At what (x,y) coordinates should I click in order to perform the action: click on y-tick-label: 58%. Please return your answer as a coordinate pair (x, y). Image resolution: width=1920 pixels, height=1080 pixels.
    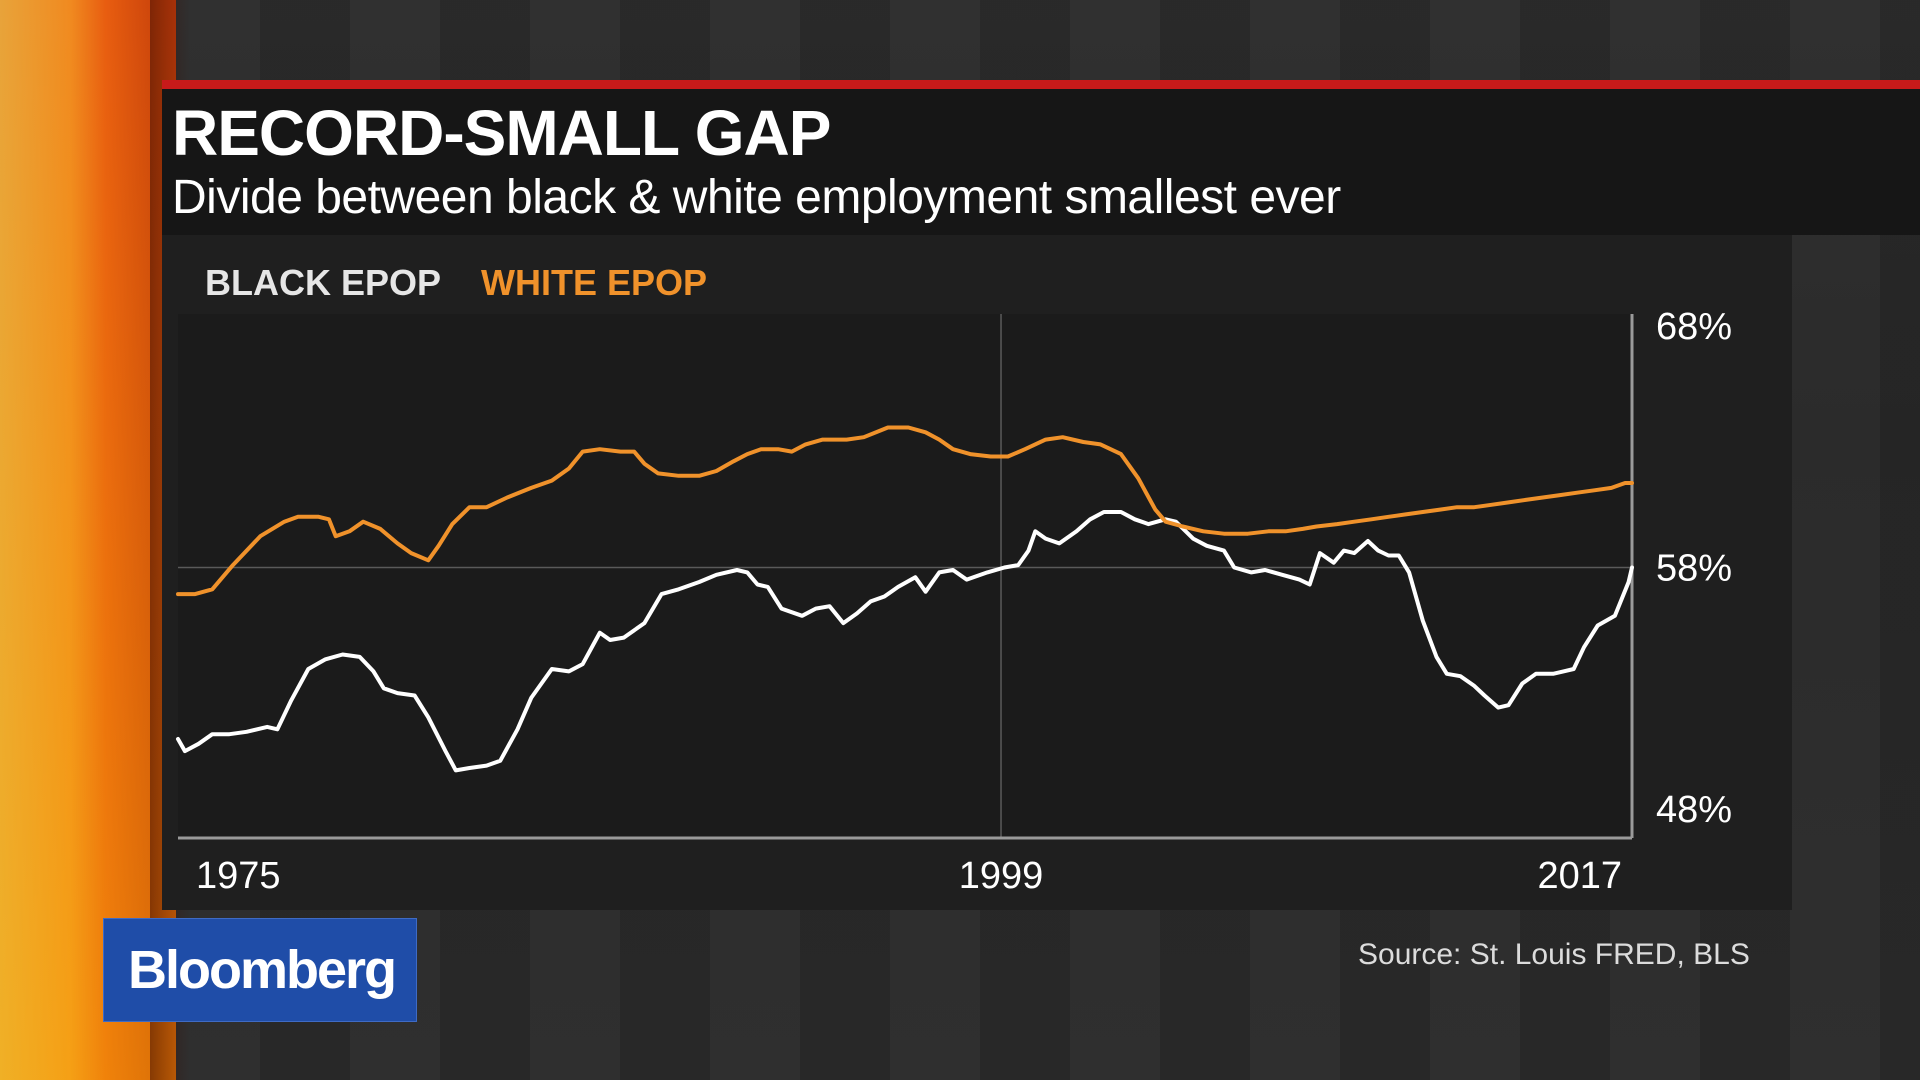
    Looking at the image, I should click on (1694, 569).